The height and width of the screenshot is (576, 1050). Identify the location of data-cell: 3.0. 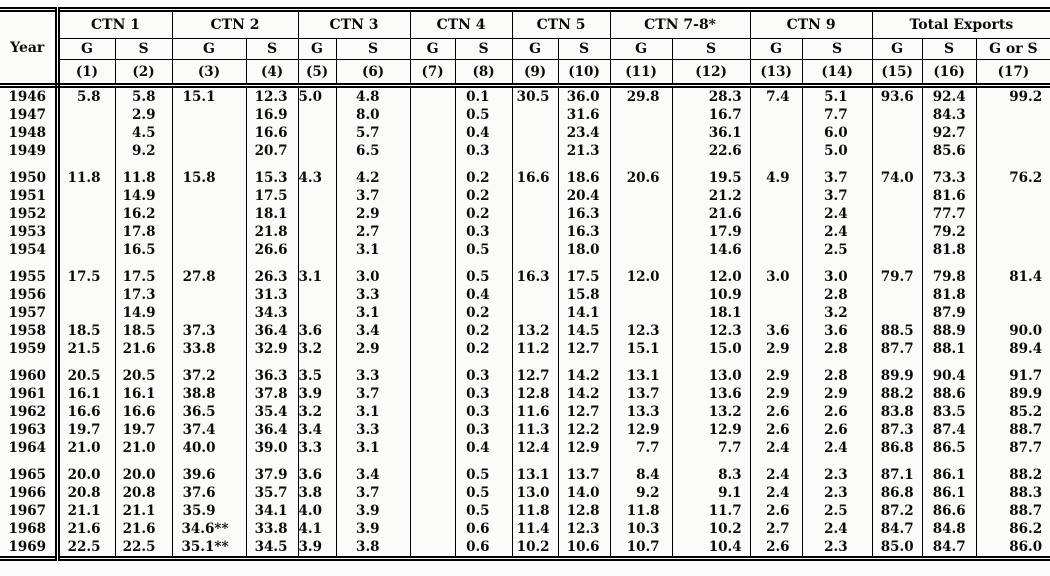
(776, 277).